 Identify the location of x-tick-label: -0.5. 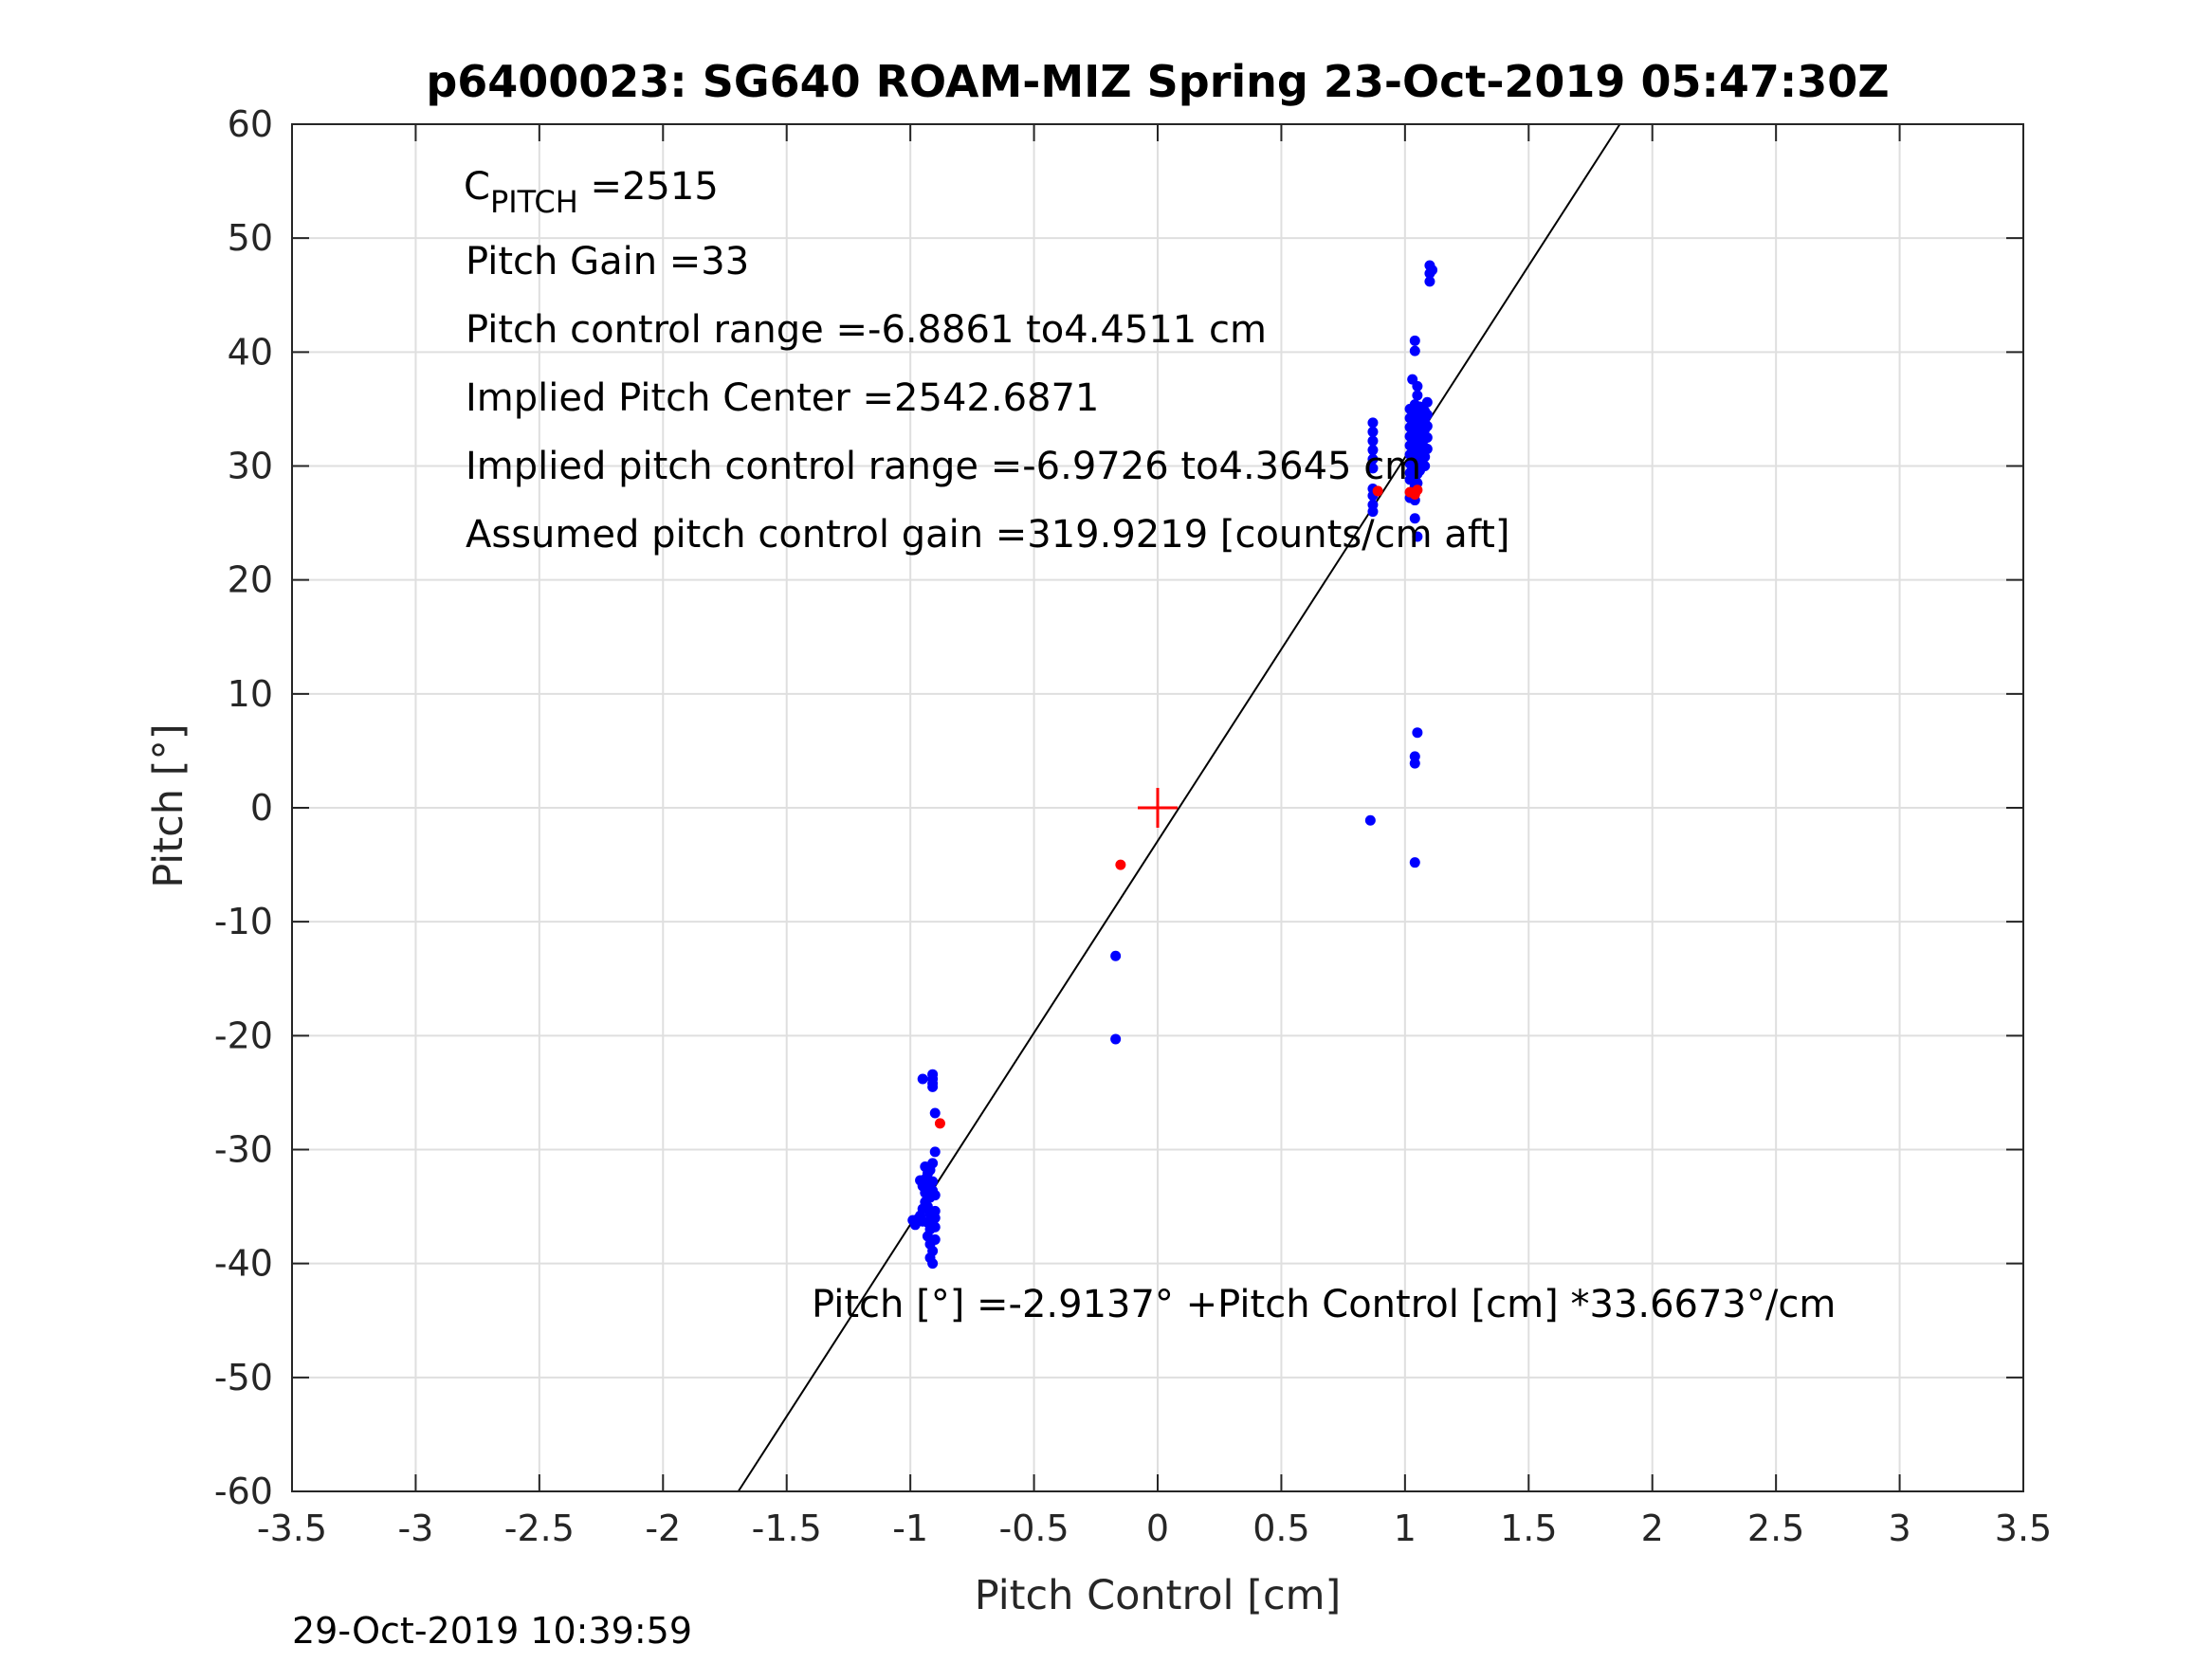
(1033, 1529).